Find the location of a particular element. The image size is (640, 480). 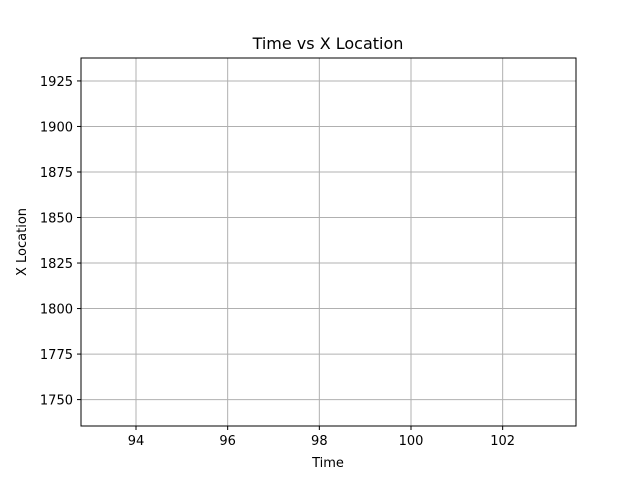

x-tick-label: 102 is located at coordinates (502, 441).